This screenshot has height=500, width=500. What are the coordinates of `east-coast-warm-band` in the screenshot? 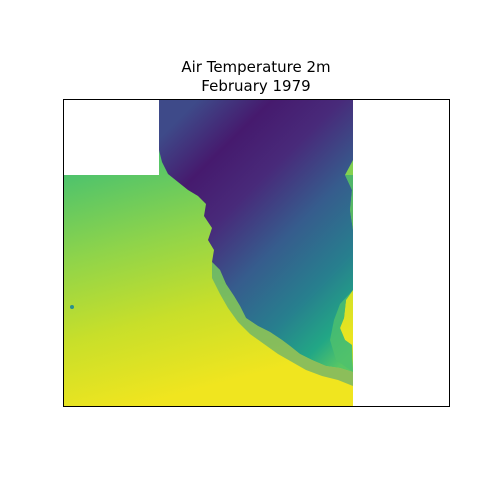 It's located at (349, 202).